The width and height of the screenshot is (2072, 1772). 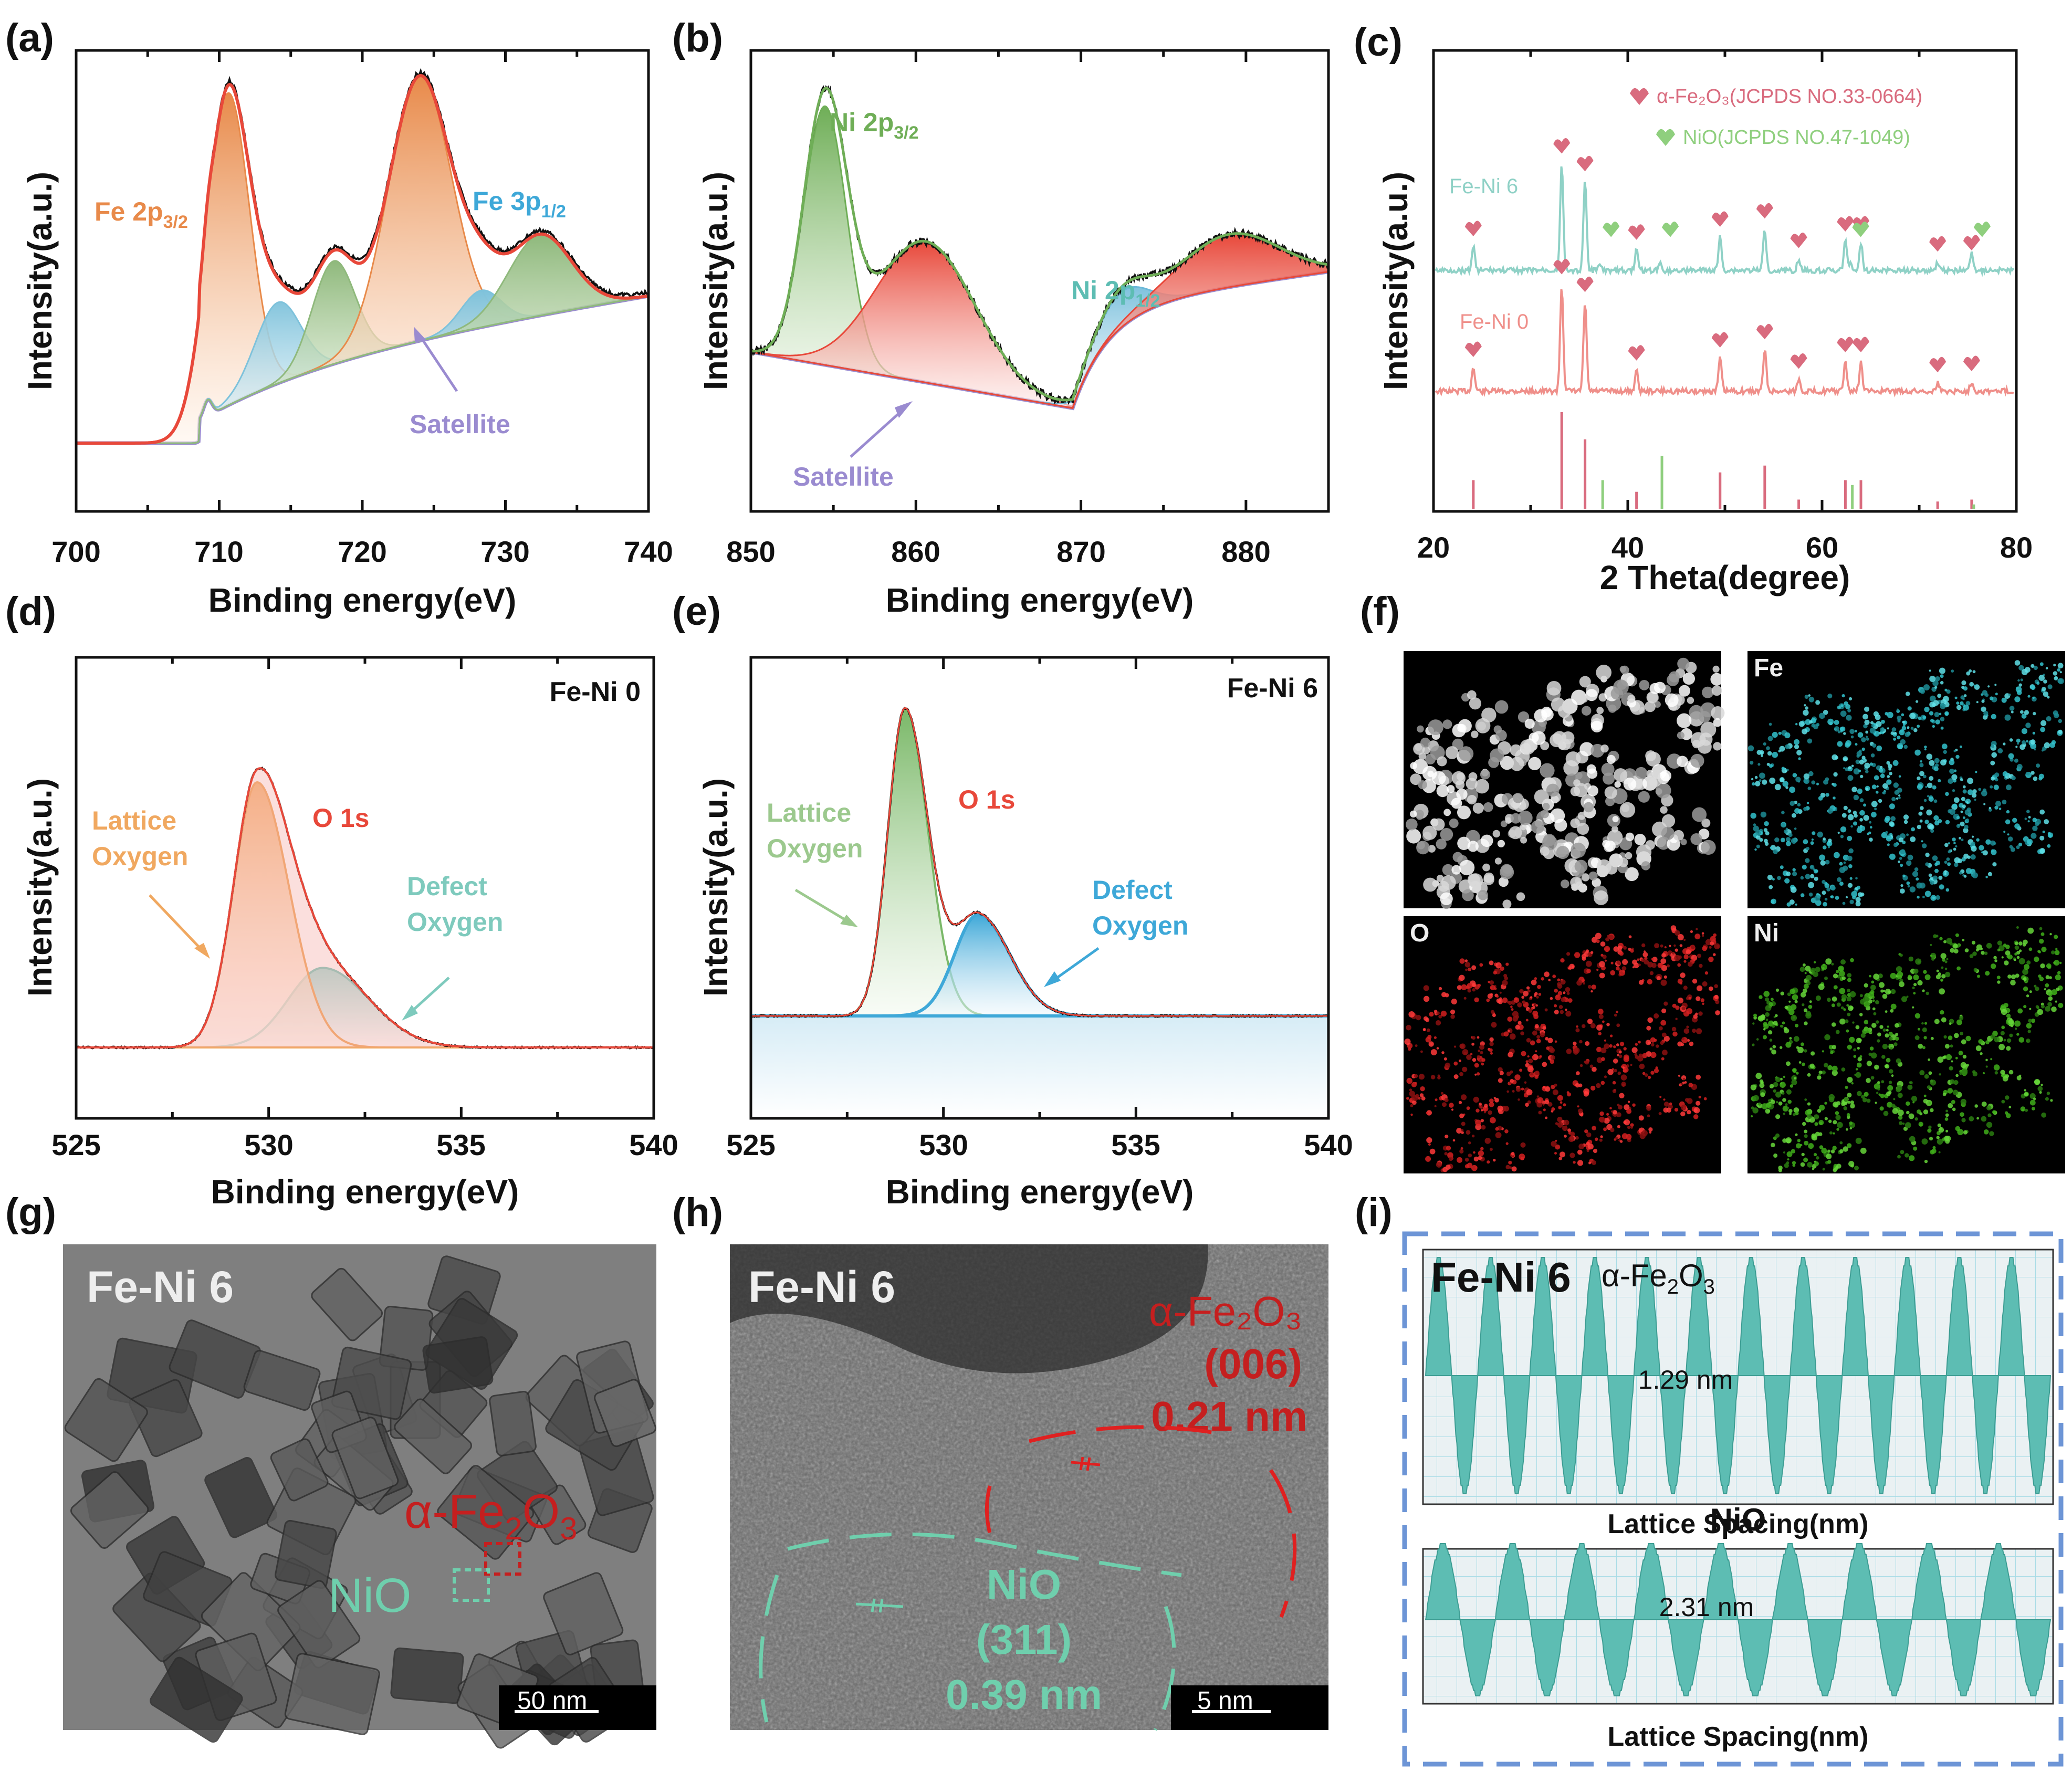 I want to click on d-xtick: 540, so click(x=653, y=1144).